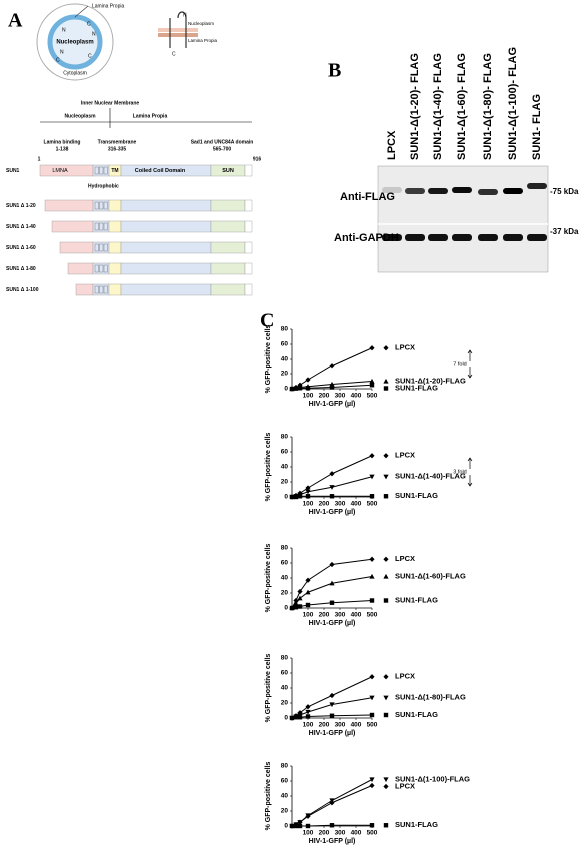 This screenshot has height=850, width=584. Describe the element at coordinates (228, 247) in the screenshot. I see `domain-sun` at that location.